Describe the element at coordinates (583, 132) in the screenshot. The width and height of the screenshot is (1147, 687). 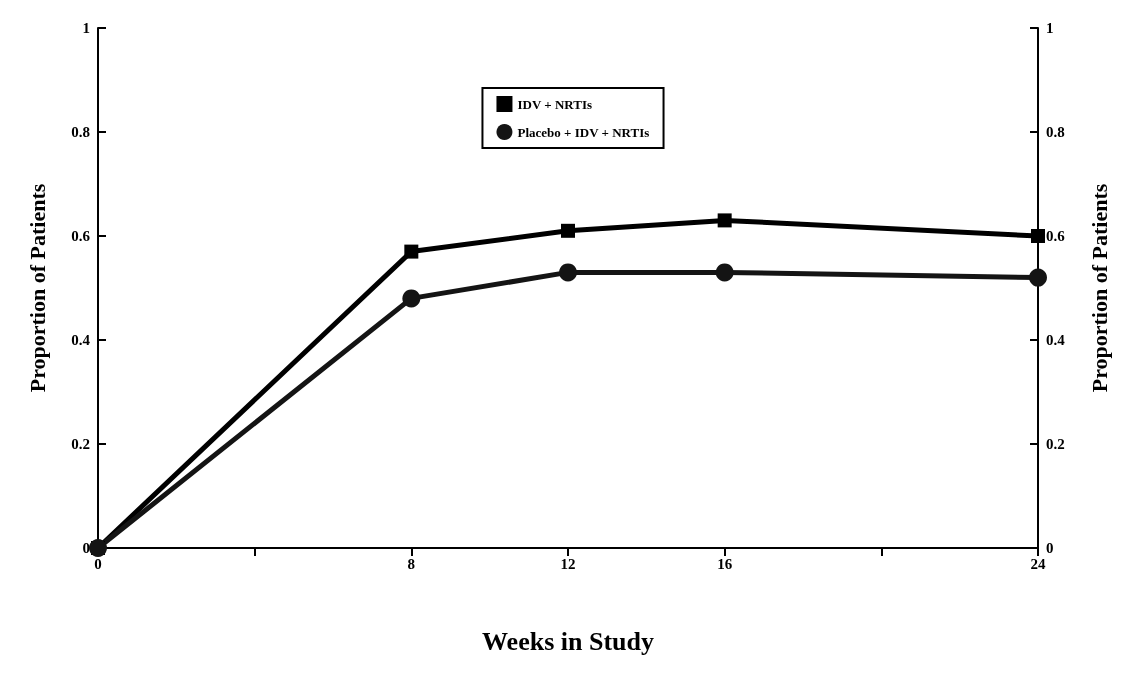
I see `legend-label: Placebo + IDV + NRTIs` at that location.